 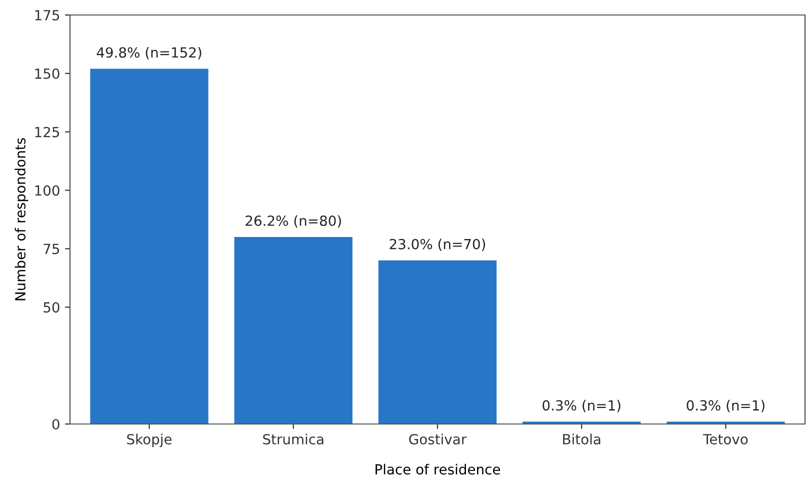 I want to click on y-tick-label: 100, so click(x=47, y=190).